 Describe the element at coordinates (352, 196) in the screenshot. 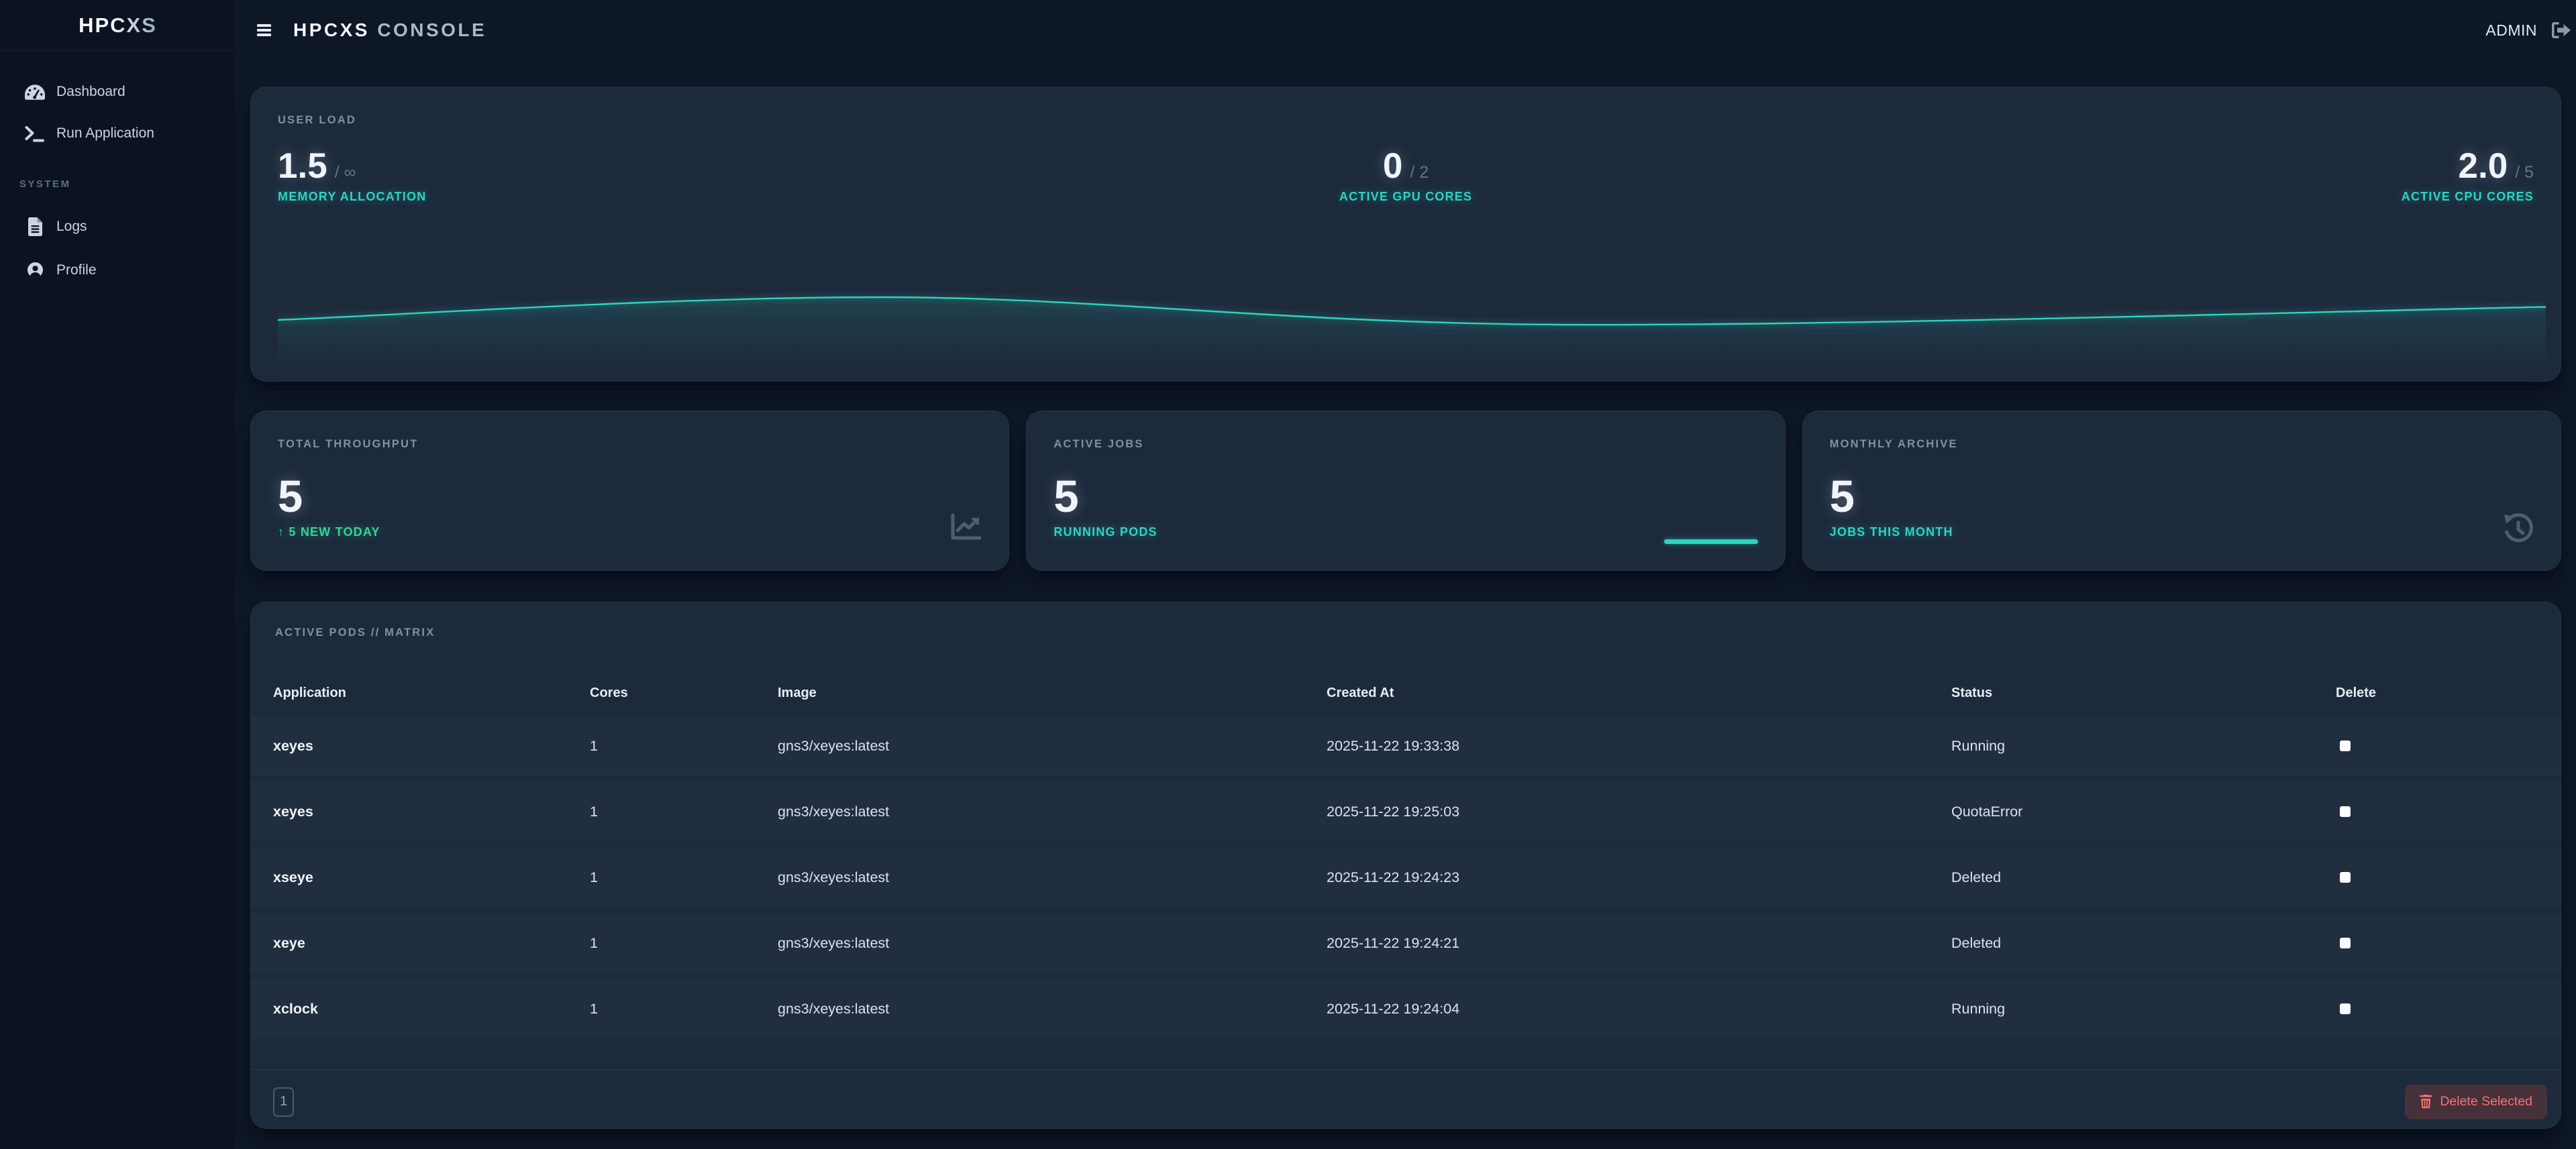

I see `memory-label: MEMORY ALLOCATION` at that location.